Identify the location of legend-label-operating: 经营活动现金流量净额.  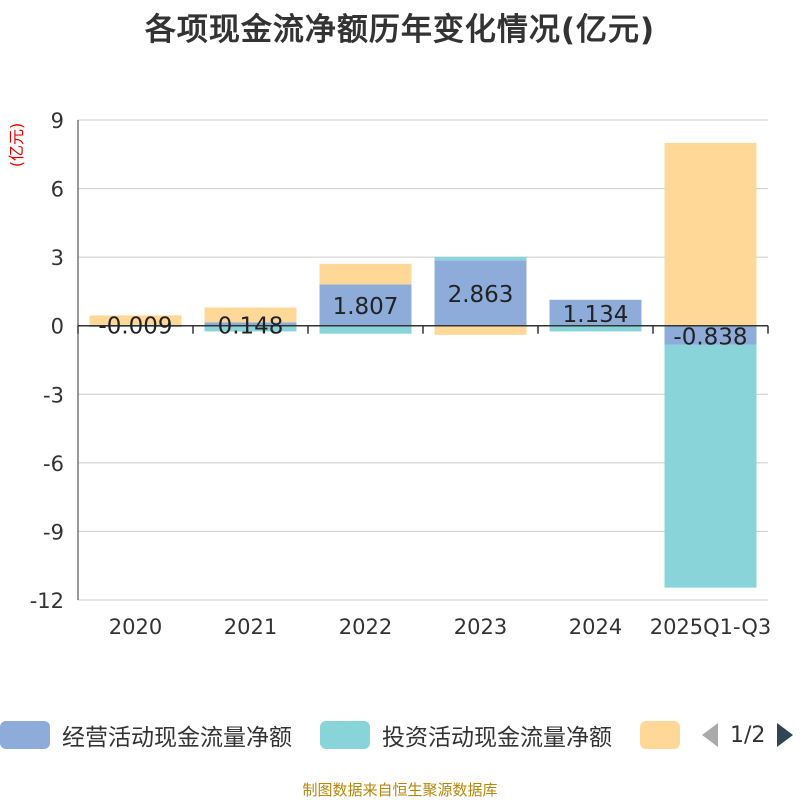
(177, 738).